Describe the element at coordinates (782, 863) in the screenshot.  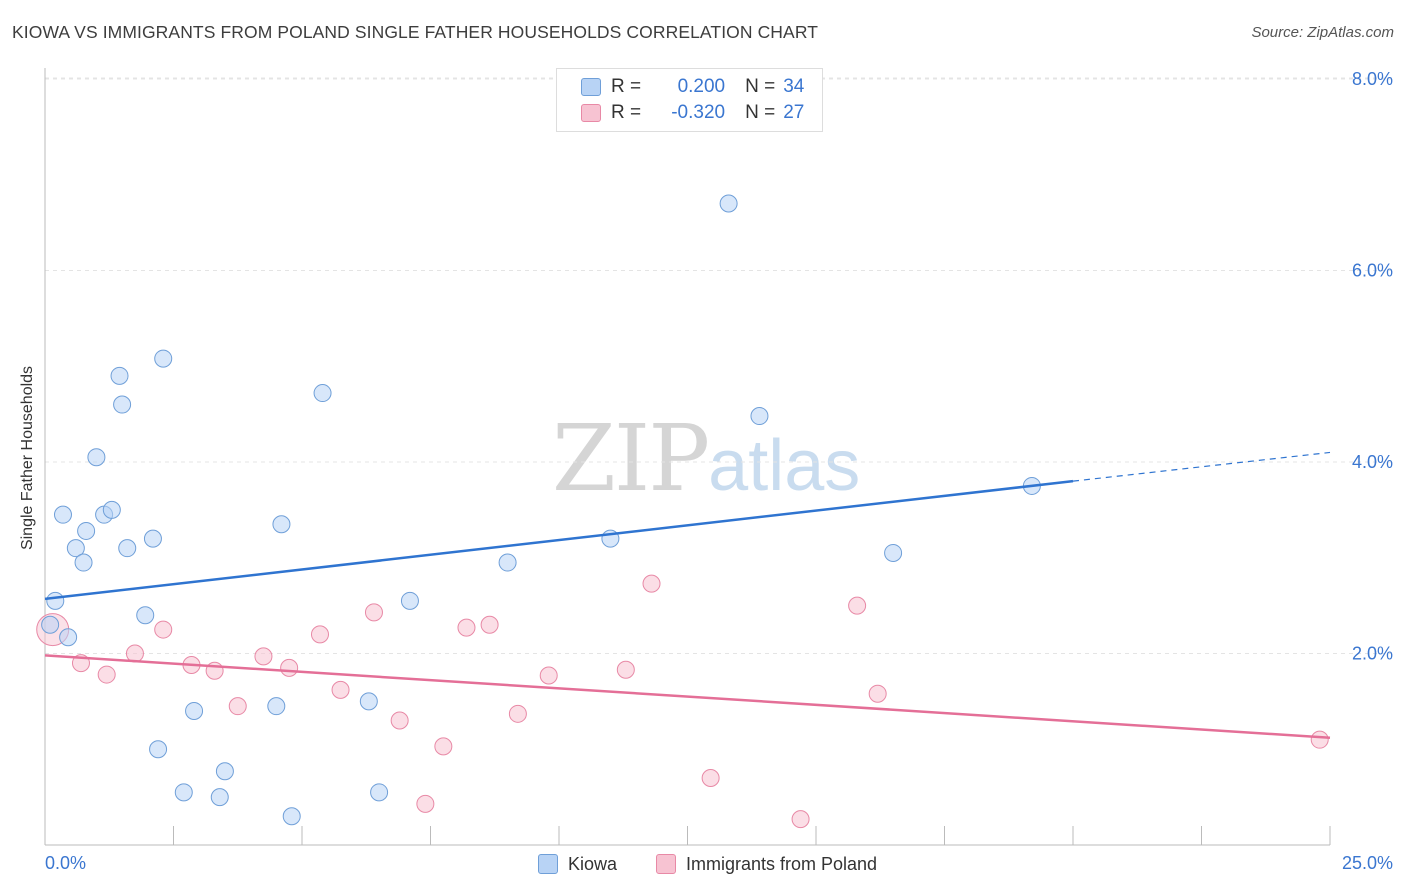
I see `bottom-legend-label: Immigrants from Poland` at that location.